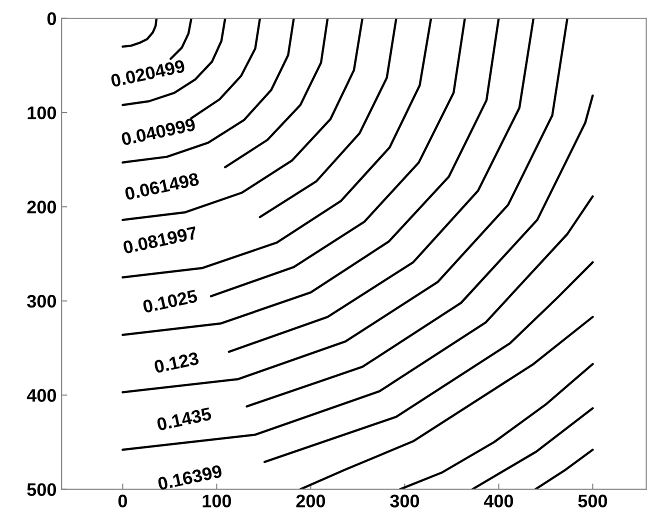  Describe the element at coordinates (184, 419) in the screenshot. I see `annotation: 0.1435` at that location.